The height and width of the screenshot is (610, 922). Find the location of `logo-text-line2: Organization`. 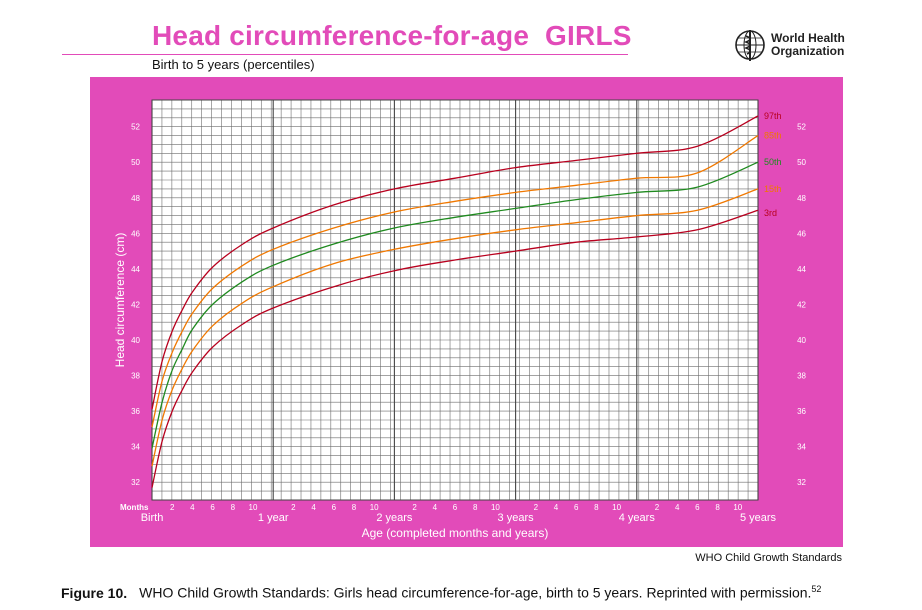

logo-text-line2: Organization is located at coordinates (808, 51).